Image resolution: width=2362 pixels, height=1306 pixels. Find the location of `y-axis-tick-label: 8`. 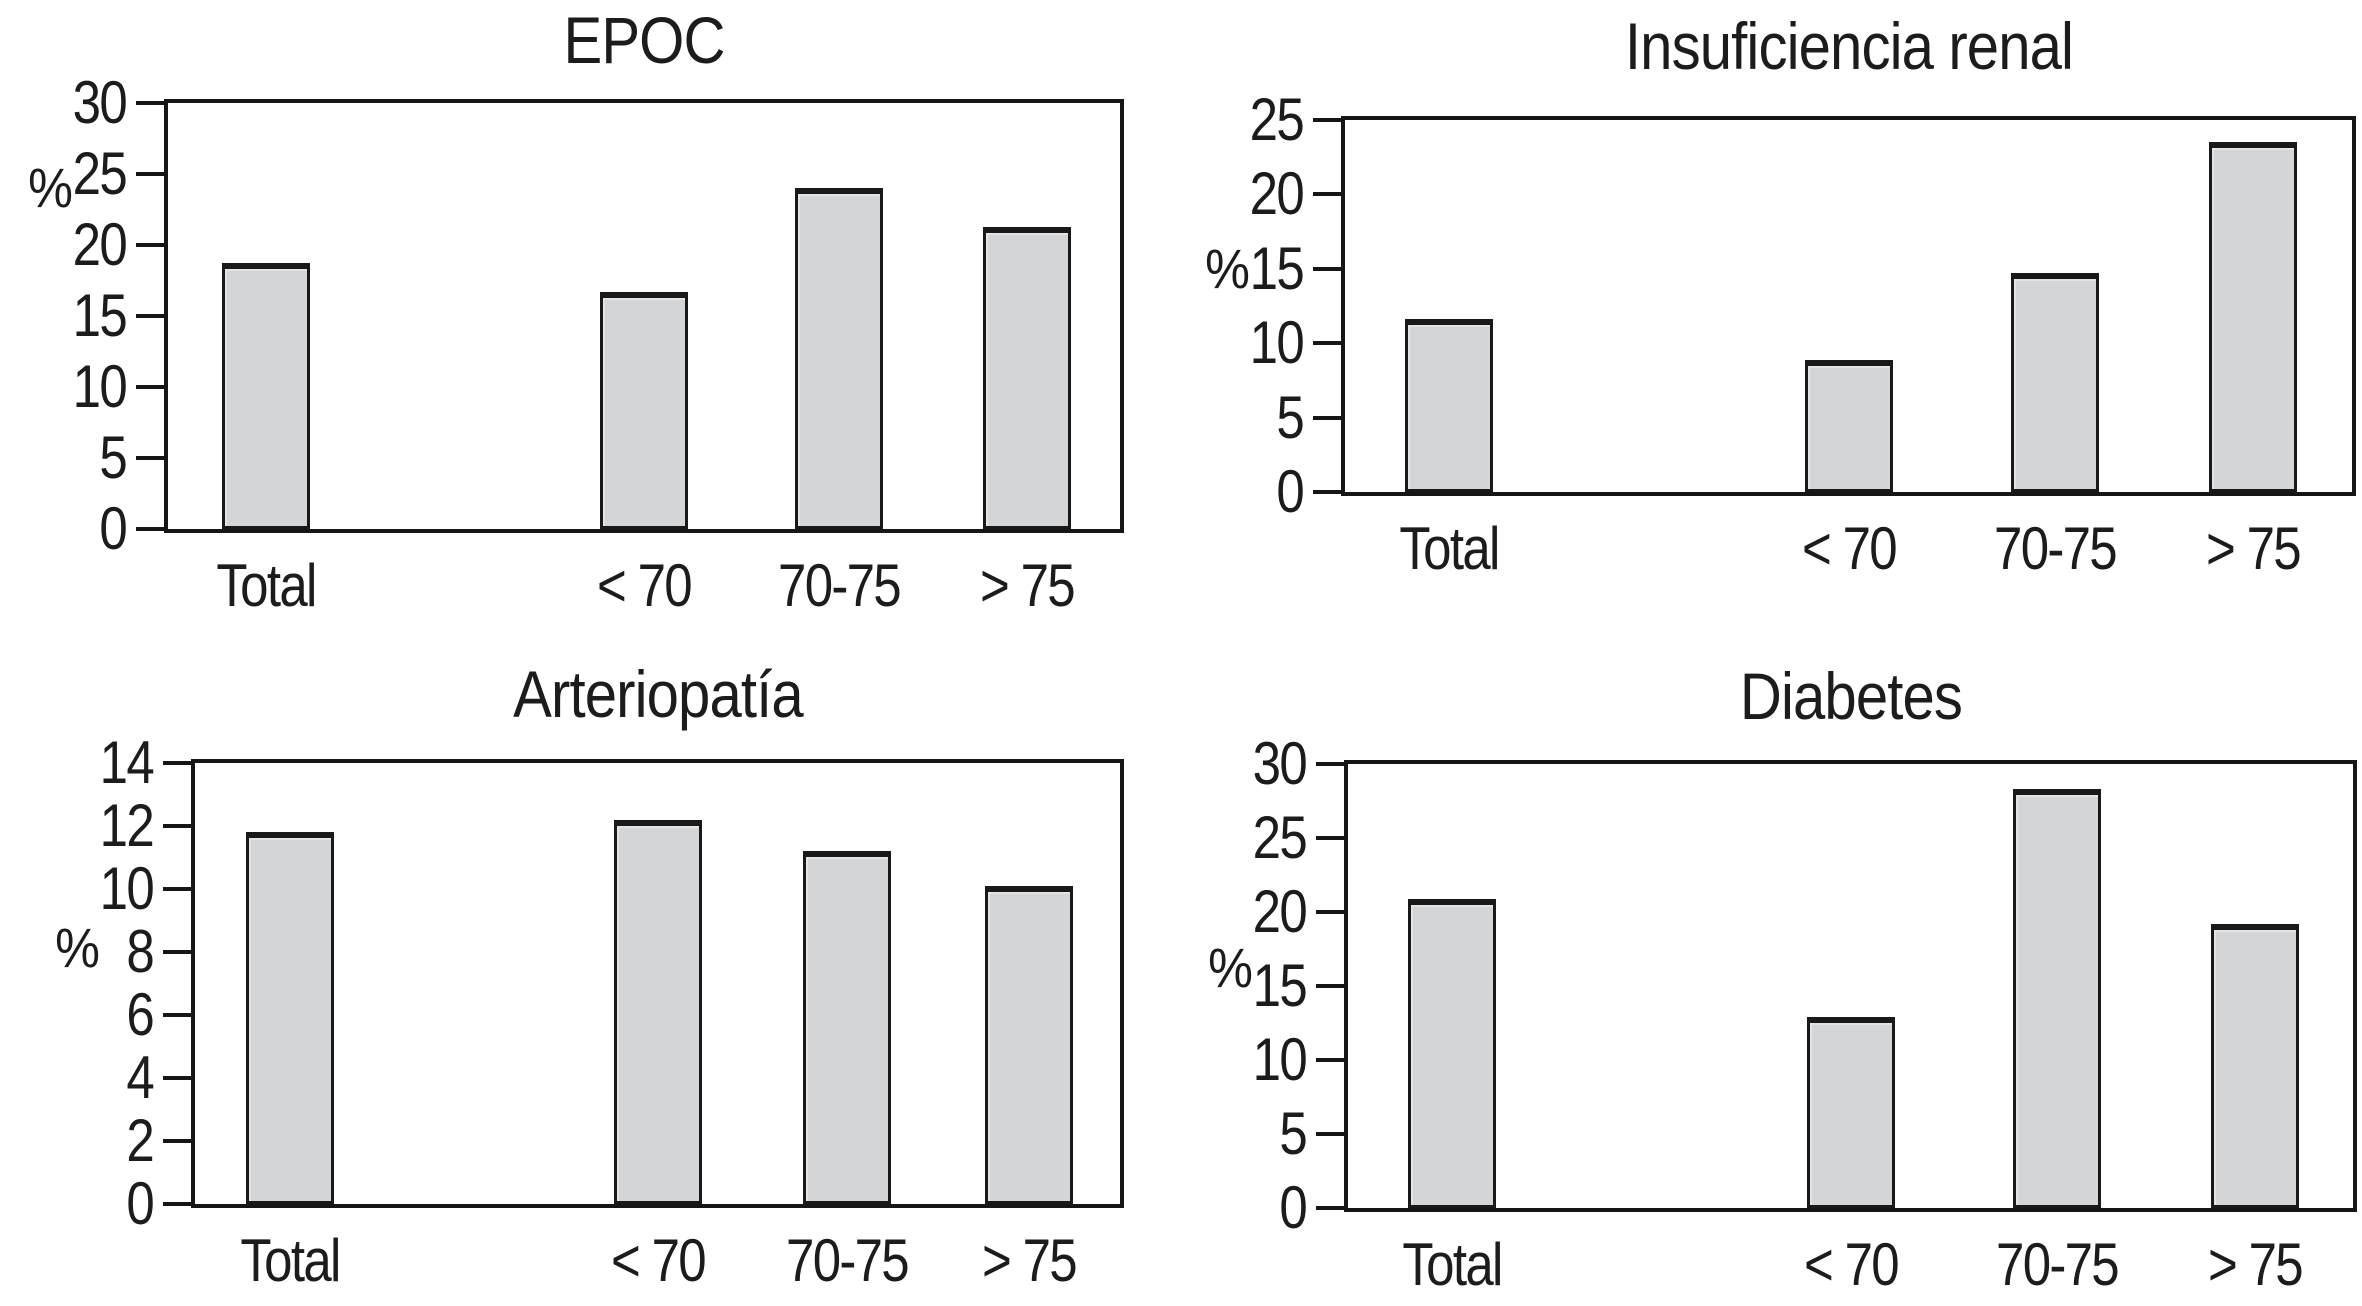

y-axis-tick-label: 8 is located at coordinates (140, 951).